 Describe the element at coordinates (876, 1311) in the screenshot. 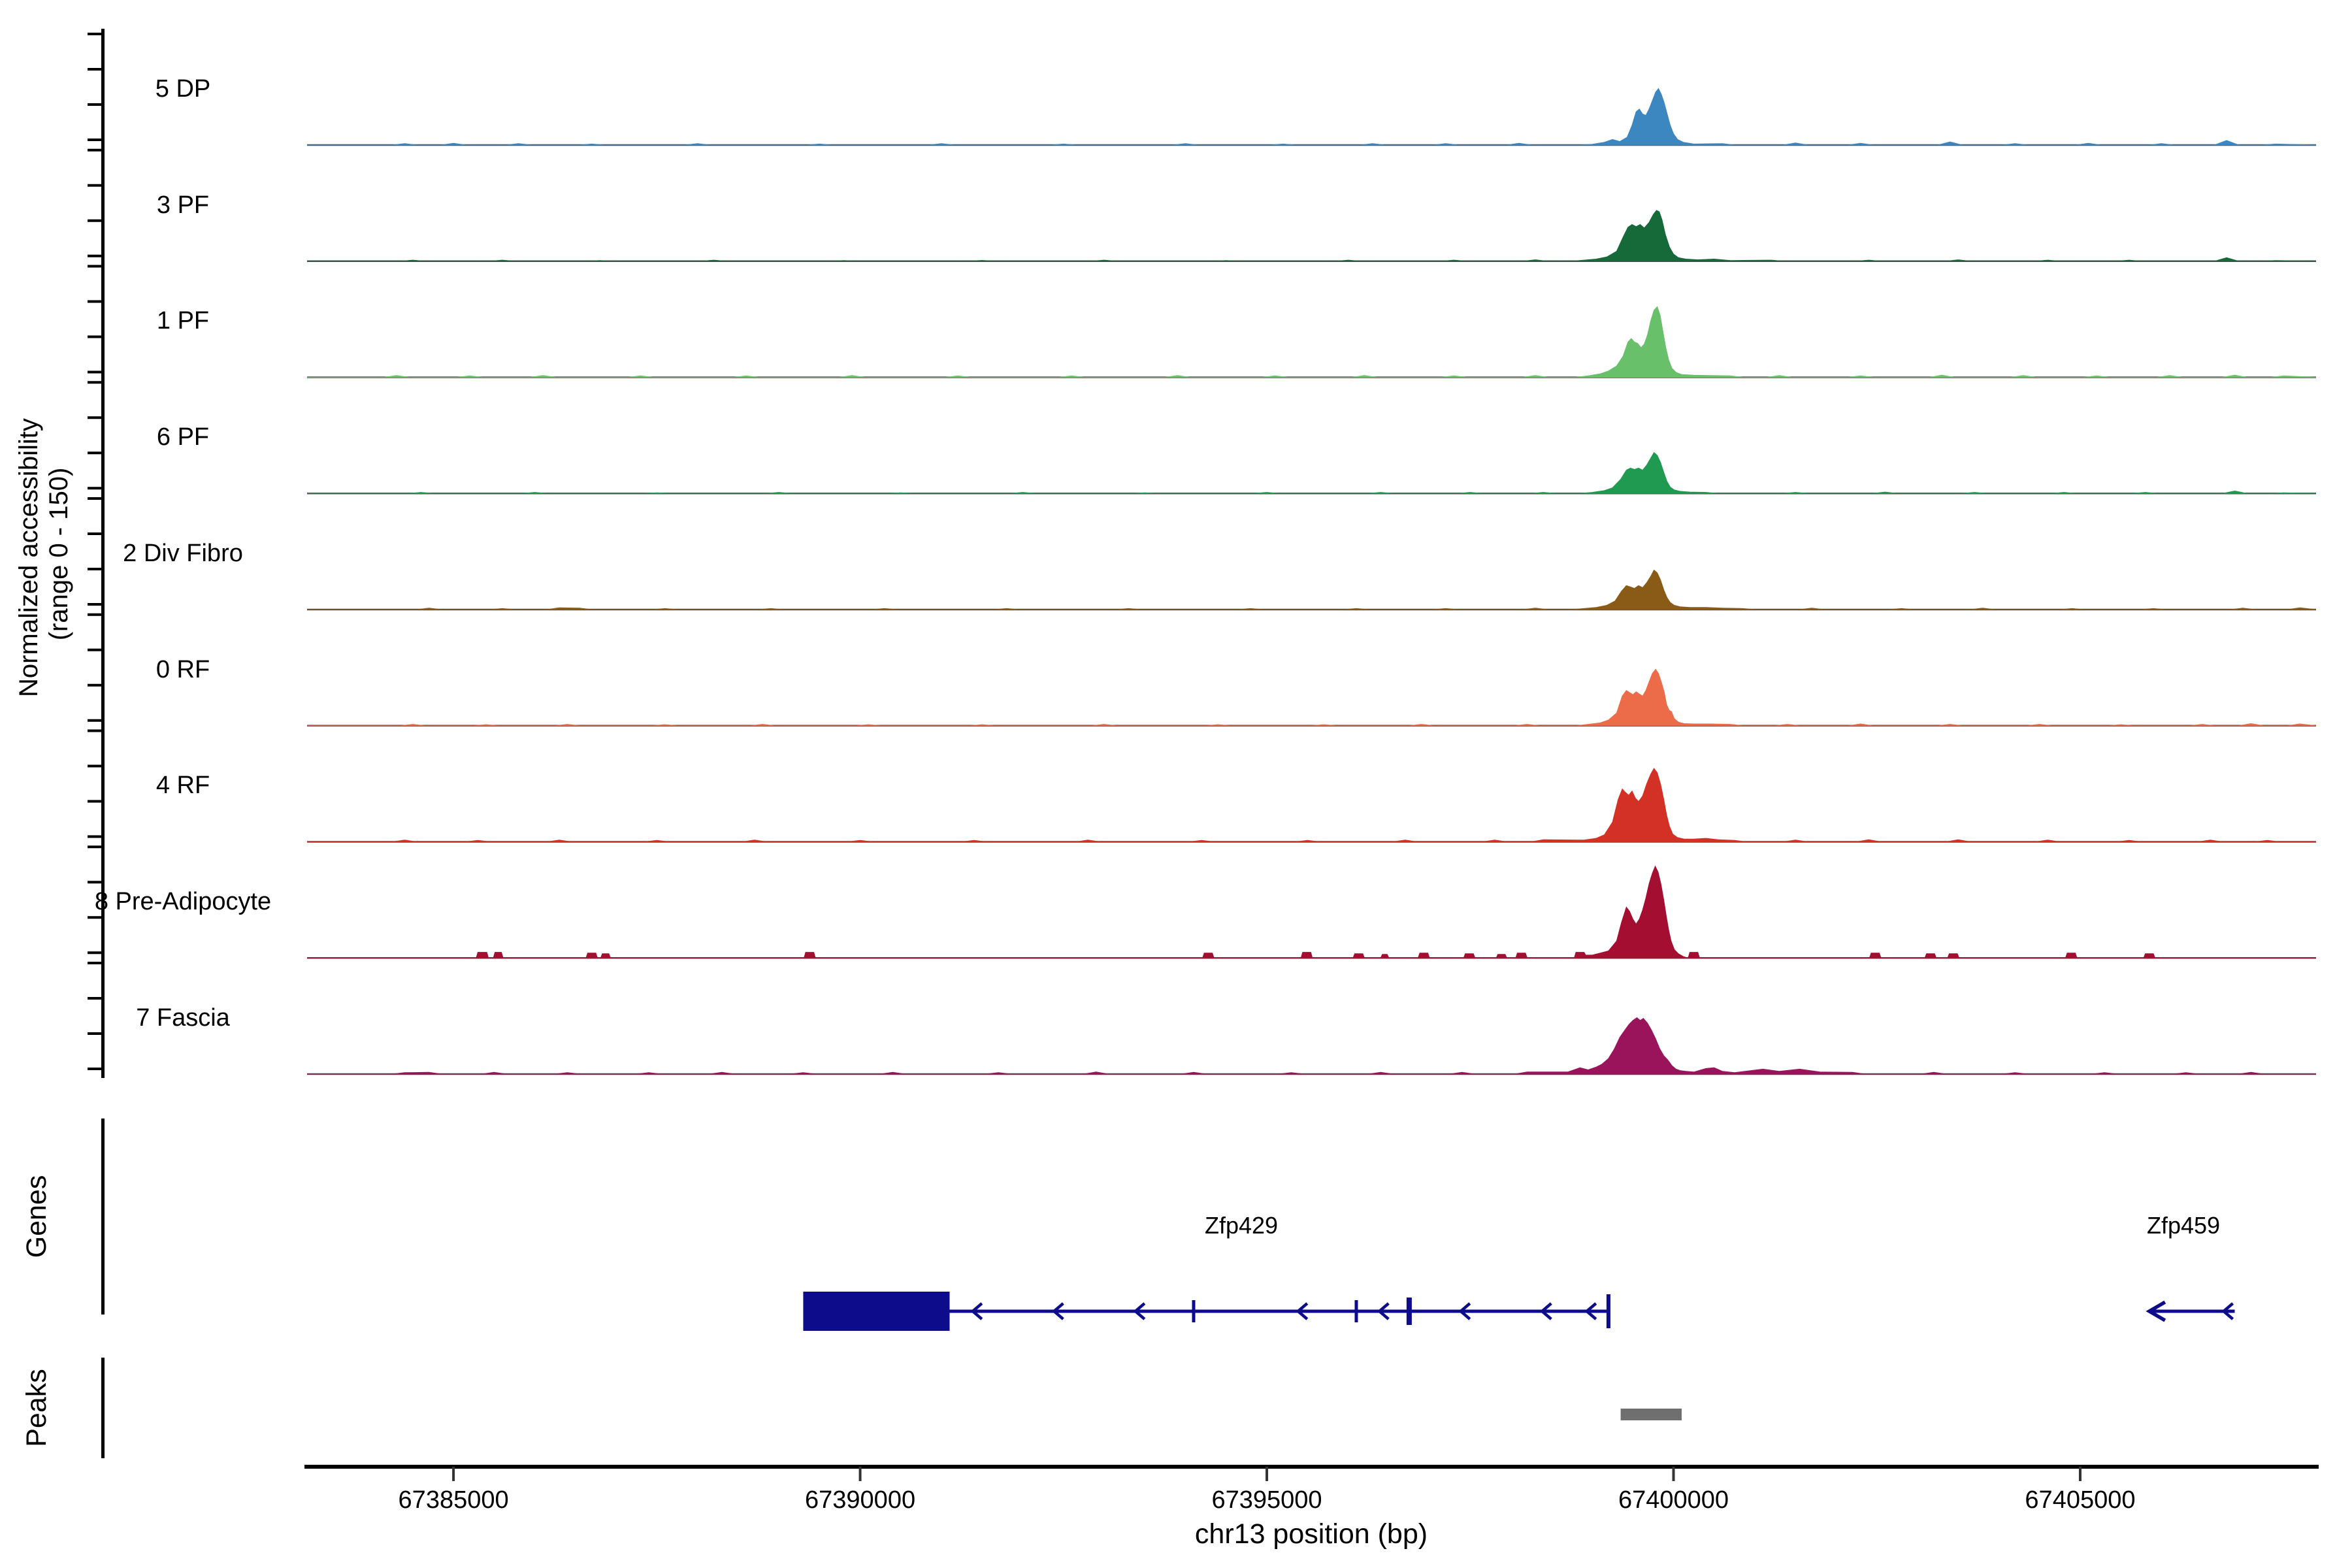

I see `gene-exon-box` at that location.